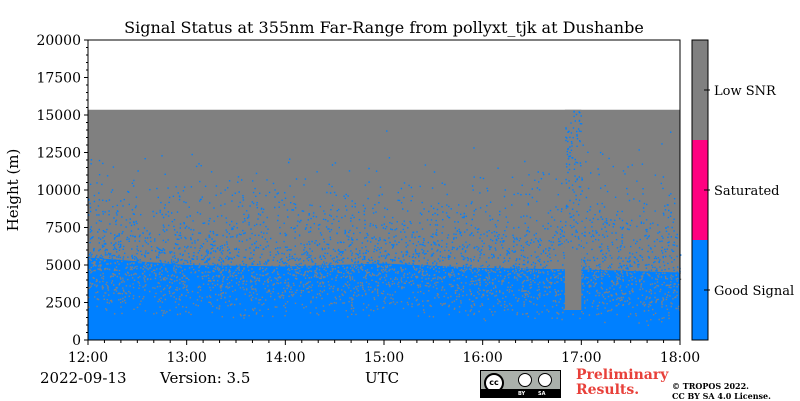 This screenshot has height=401, width=800. I want to click on cc-license-badge: cc BY SA, so click(520, 384).